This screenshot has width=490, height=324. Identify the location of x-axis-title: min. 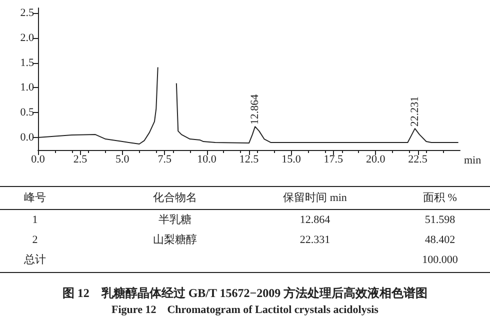
(473, 160).